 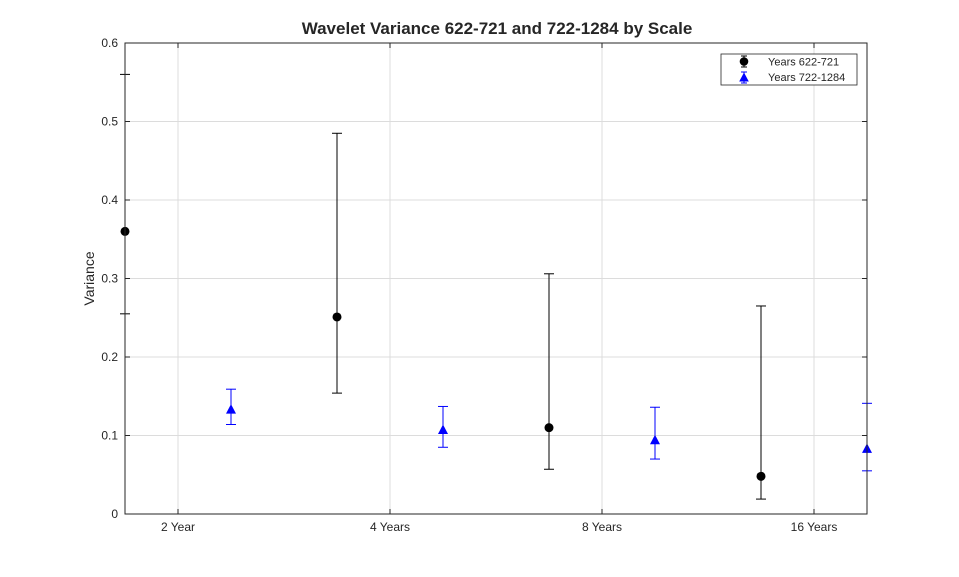 What do you see at coordinates (390, 527) in the screenshot?
I see `x-tick-label: 4 Years` at bounding box center [390, 527].